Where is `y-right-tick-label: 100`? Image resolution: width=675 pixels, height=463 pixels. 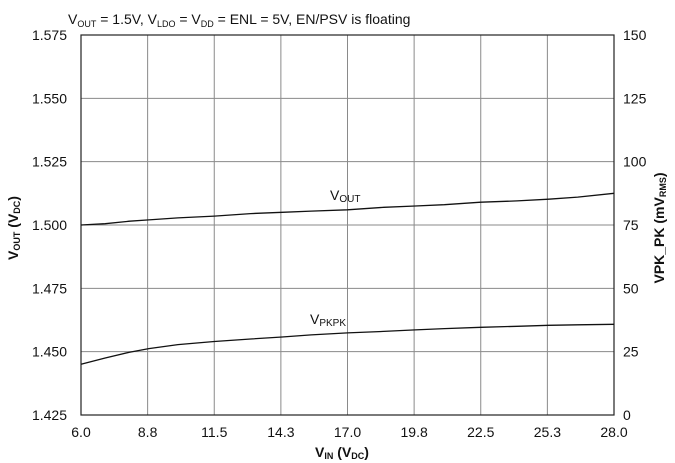 y-right-tick-label: 100 is located at coordinates (635, 162).